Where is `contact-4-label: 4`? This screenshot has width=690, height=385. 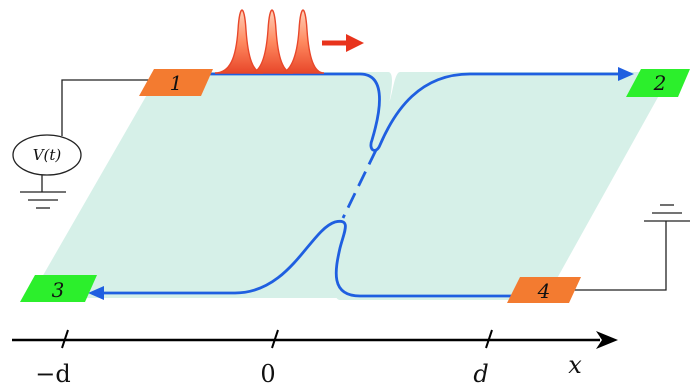 contact-4-label: 4 is located at coordinates (544, 291).